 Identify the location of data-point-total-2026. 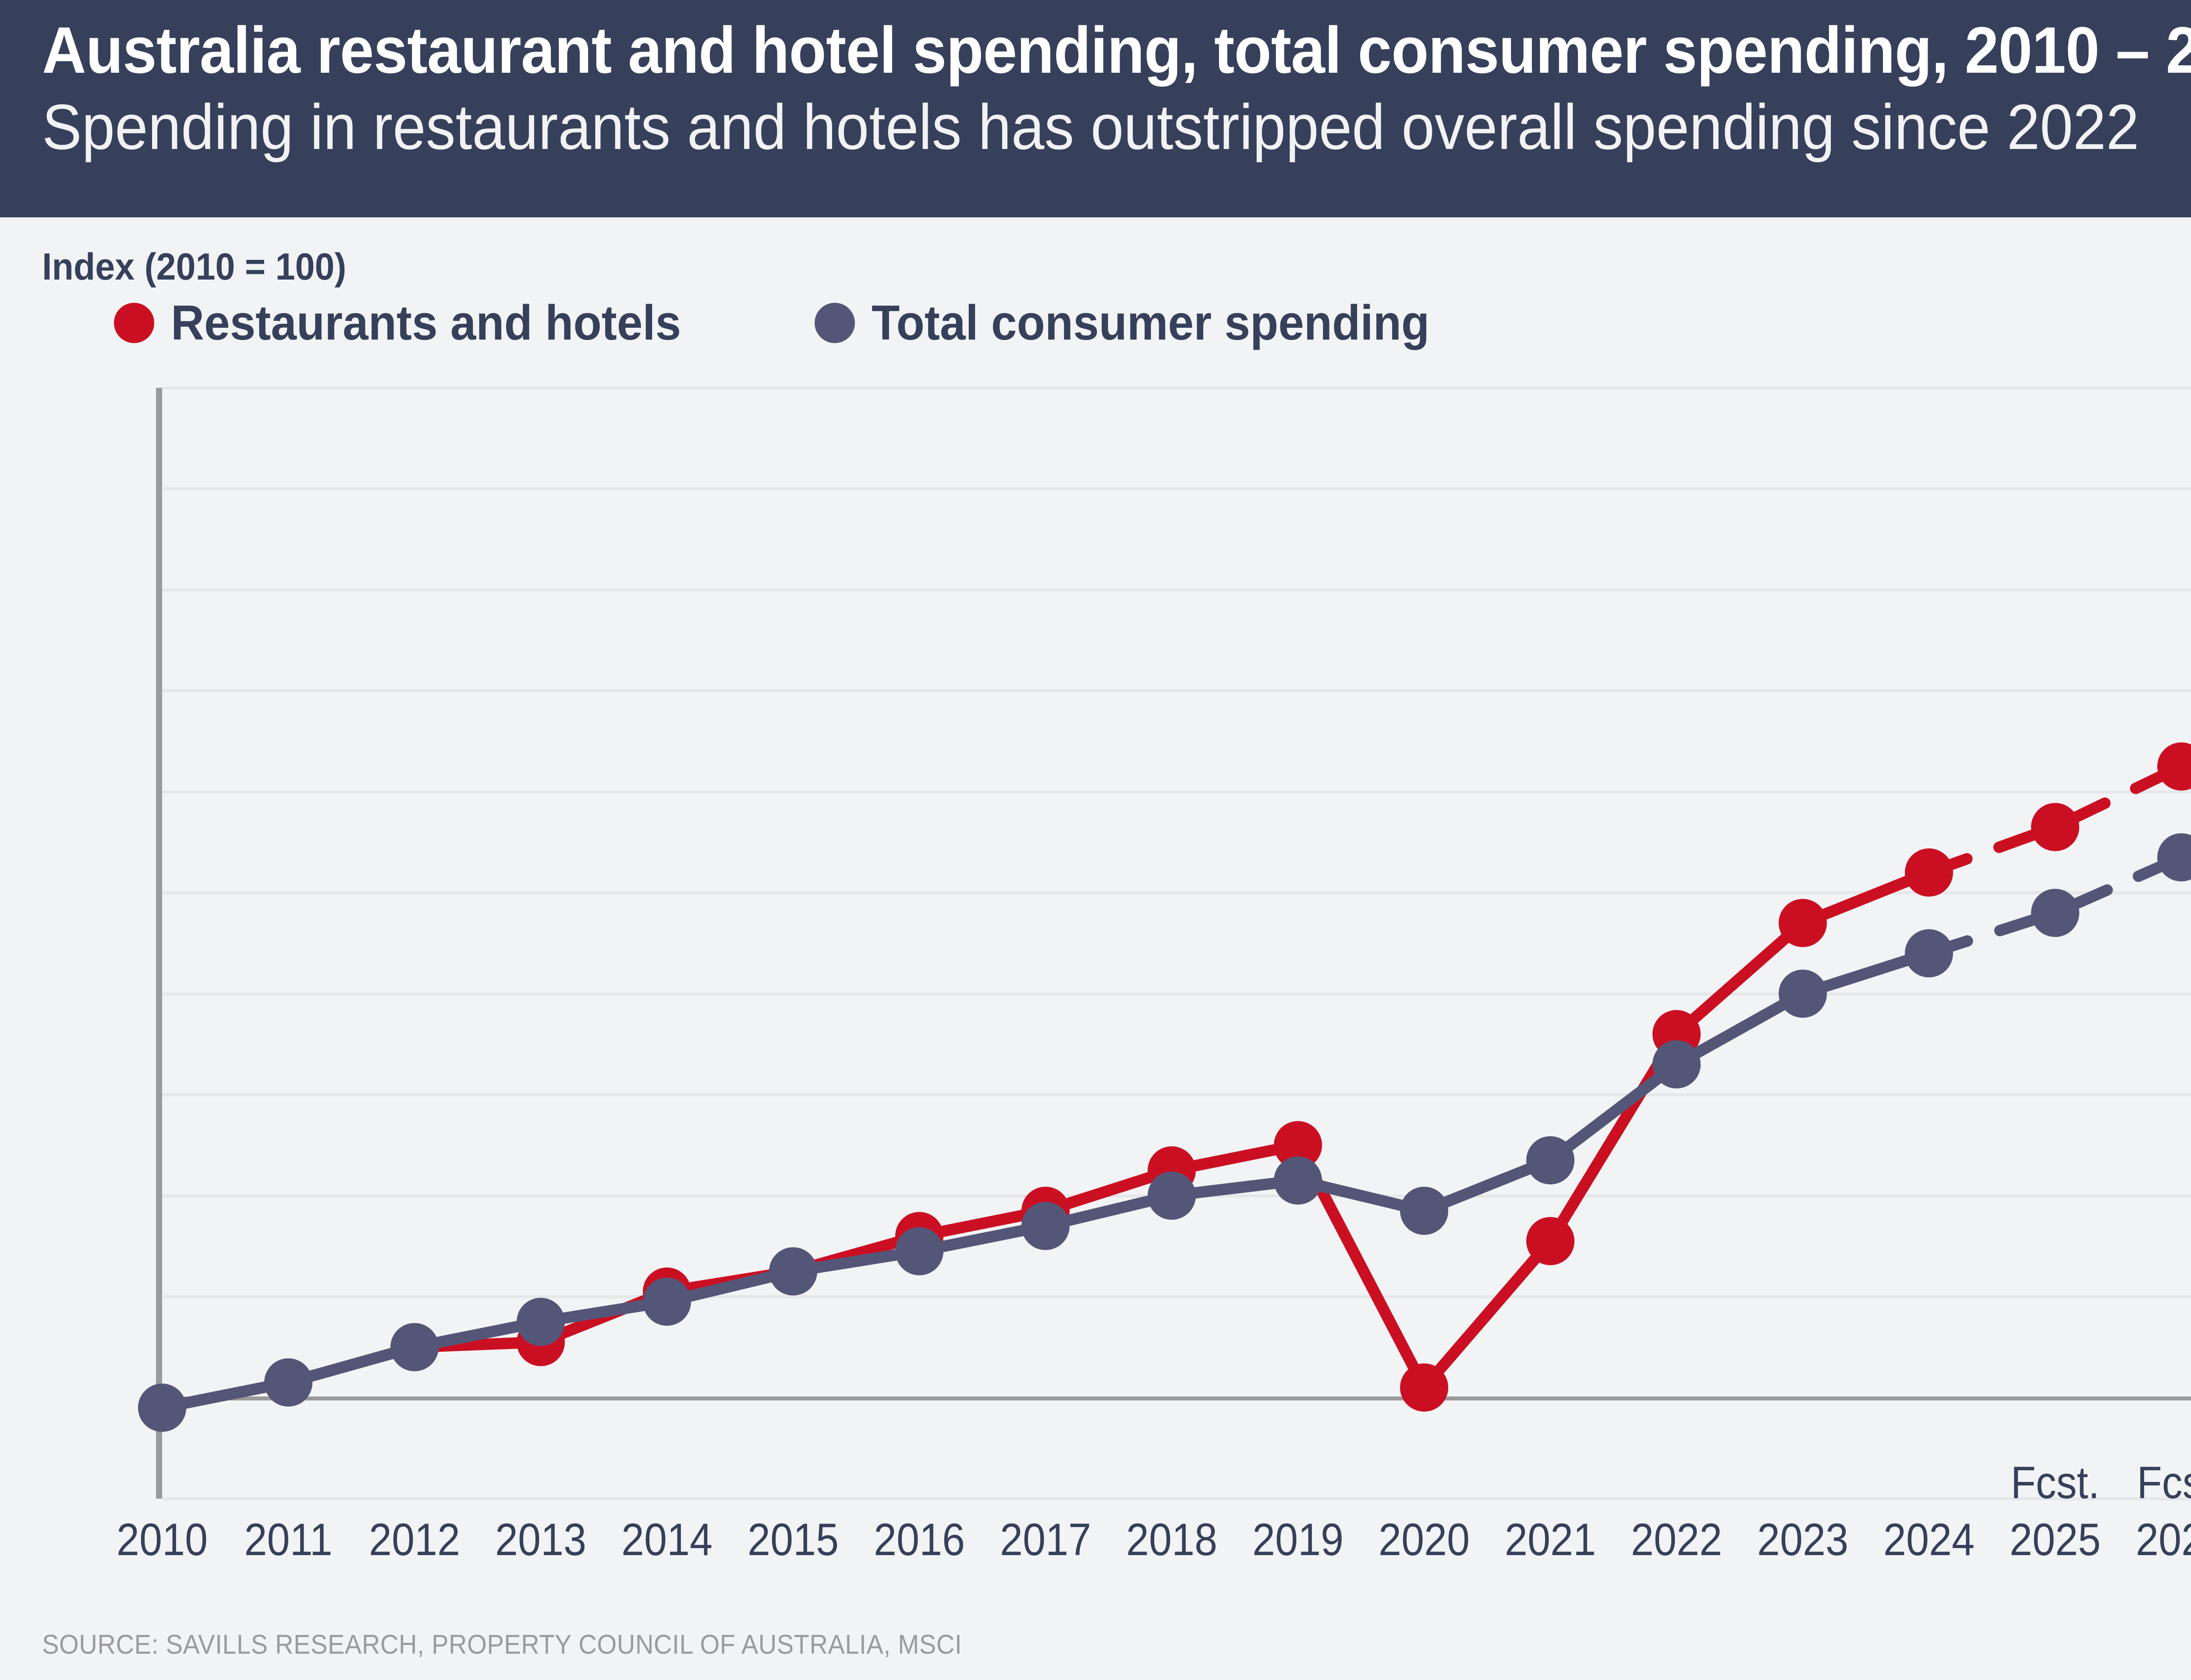
(2174, 857).